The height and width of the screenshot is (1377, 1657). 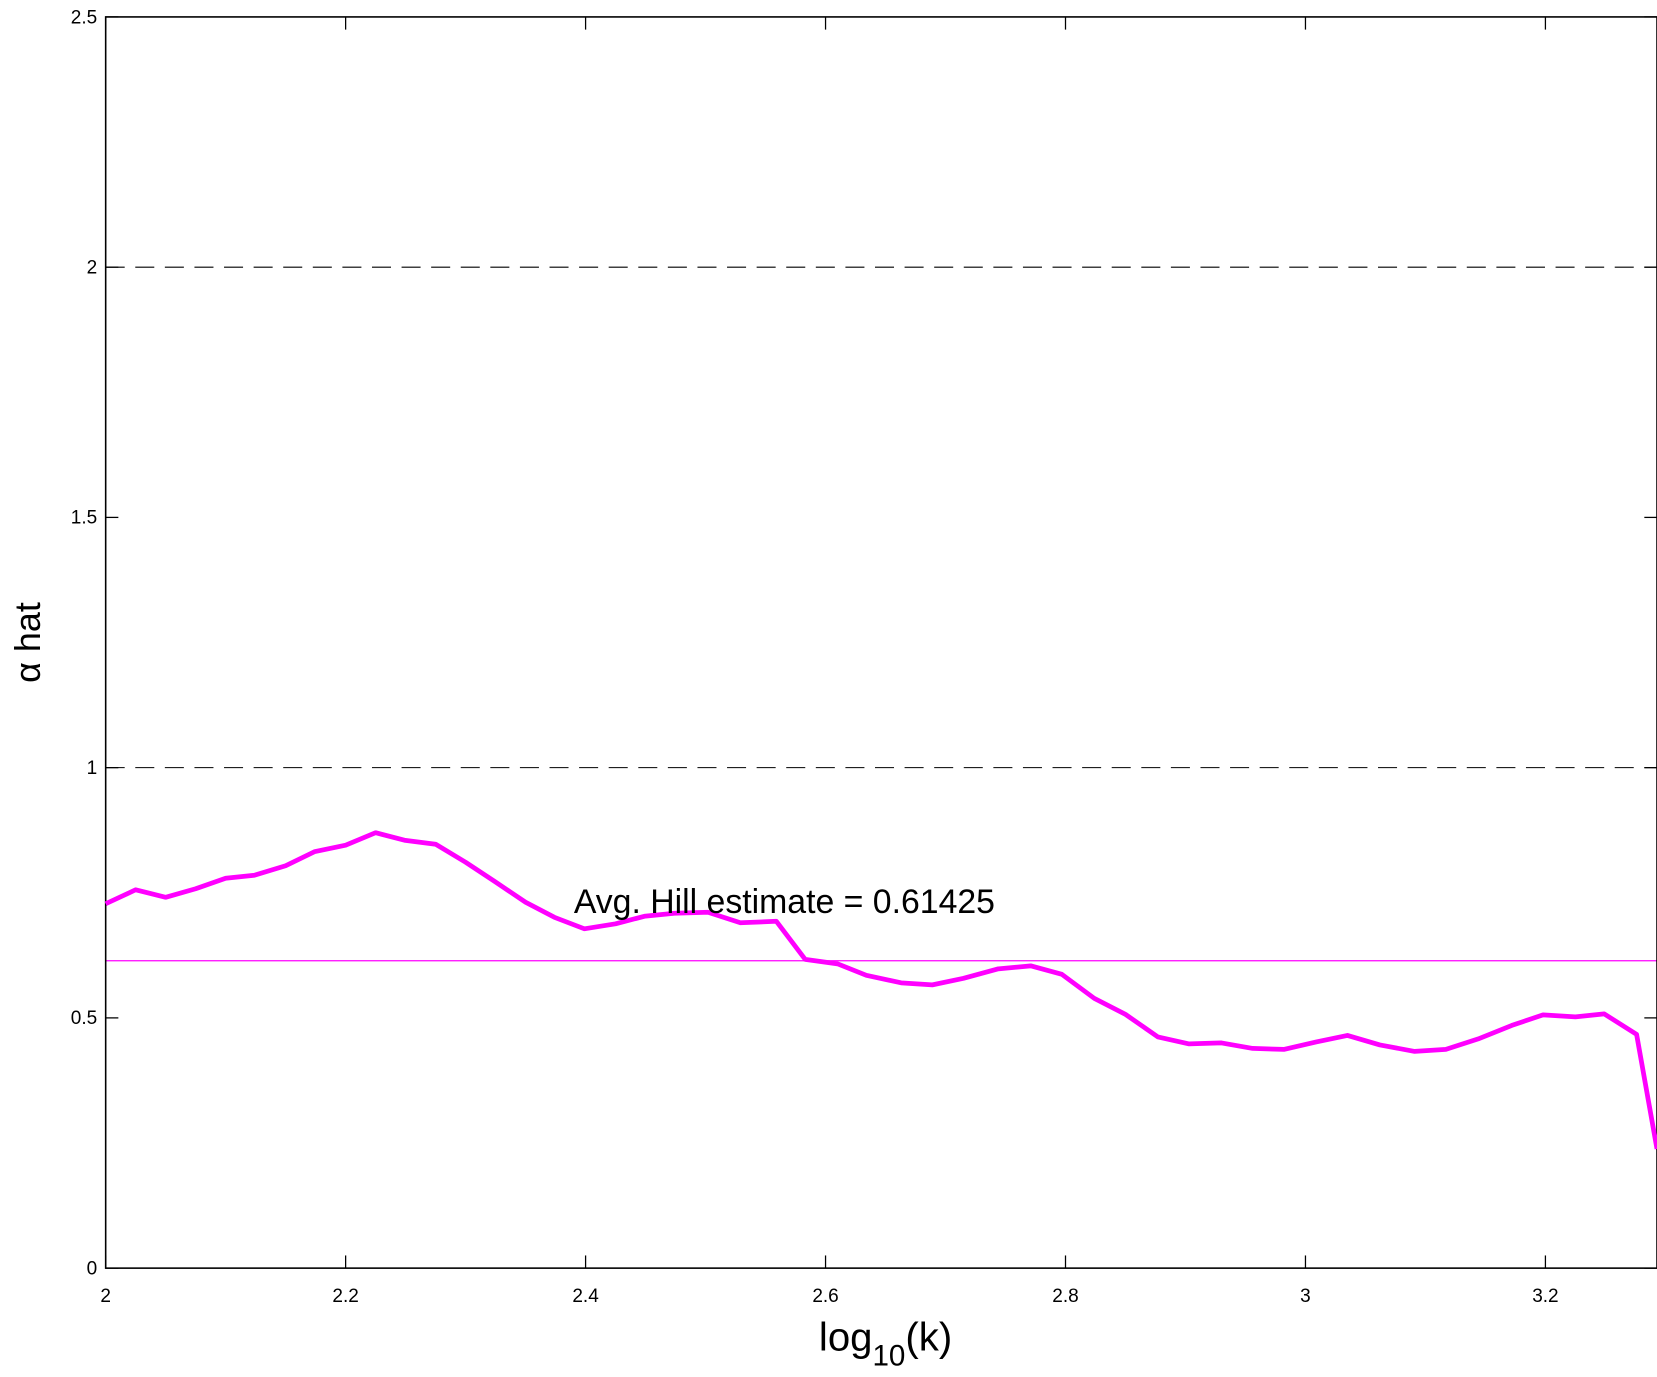 I want to click on x-tick-label: 2.8, so click(x=1065, y=1296).